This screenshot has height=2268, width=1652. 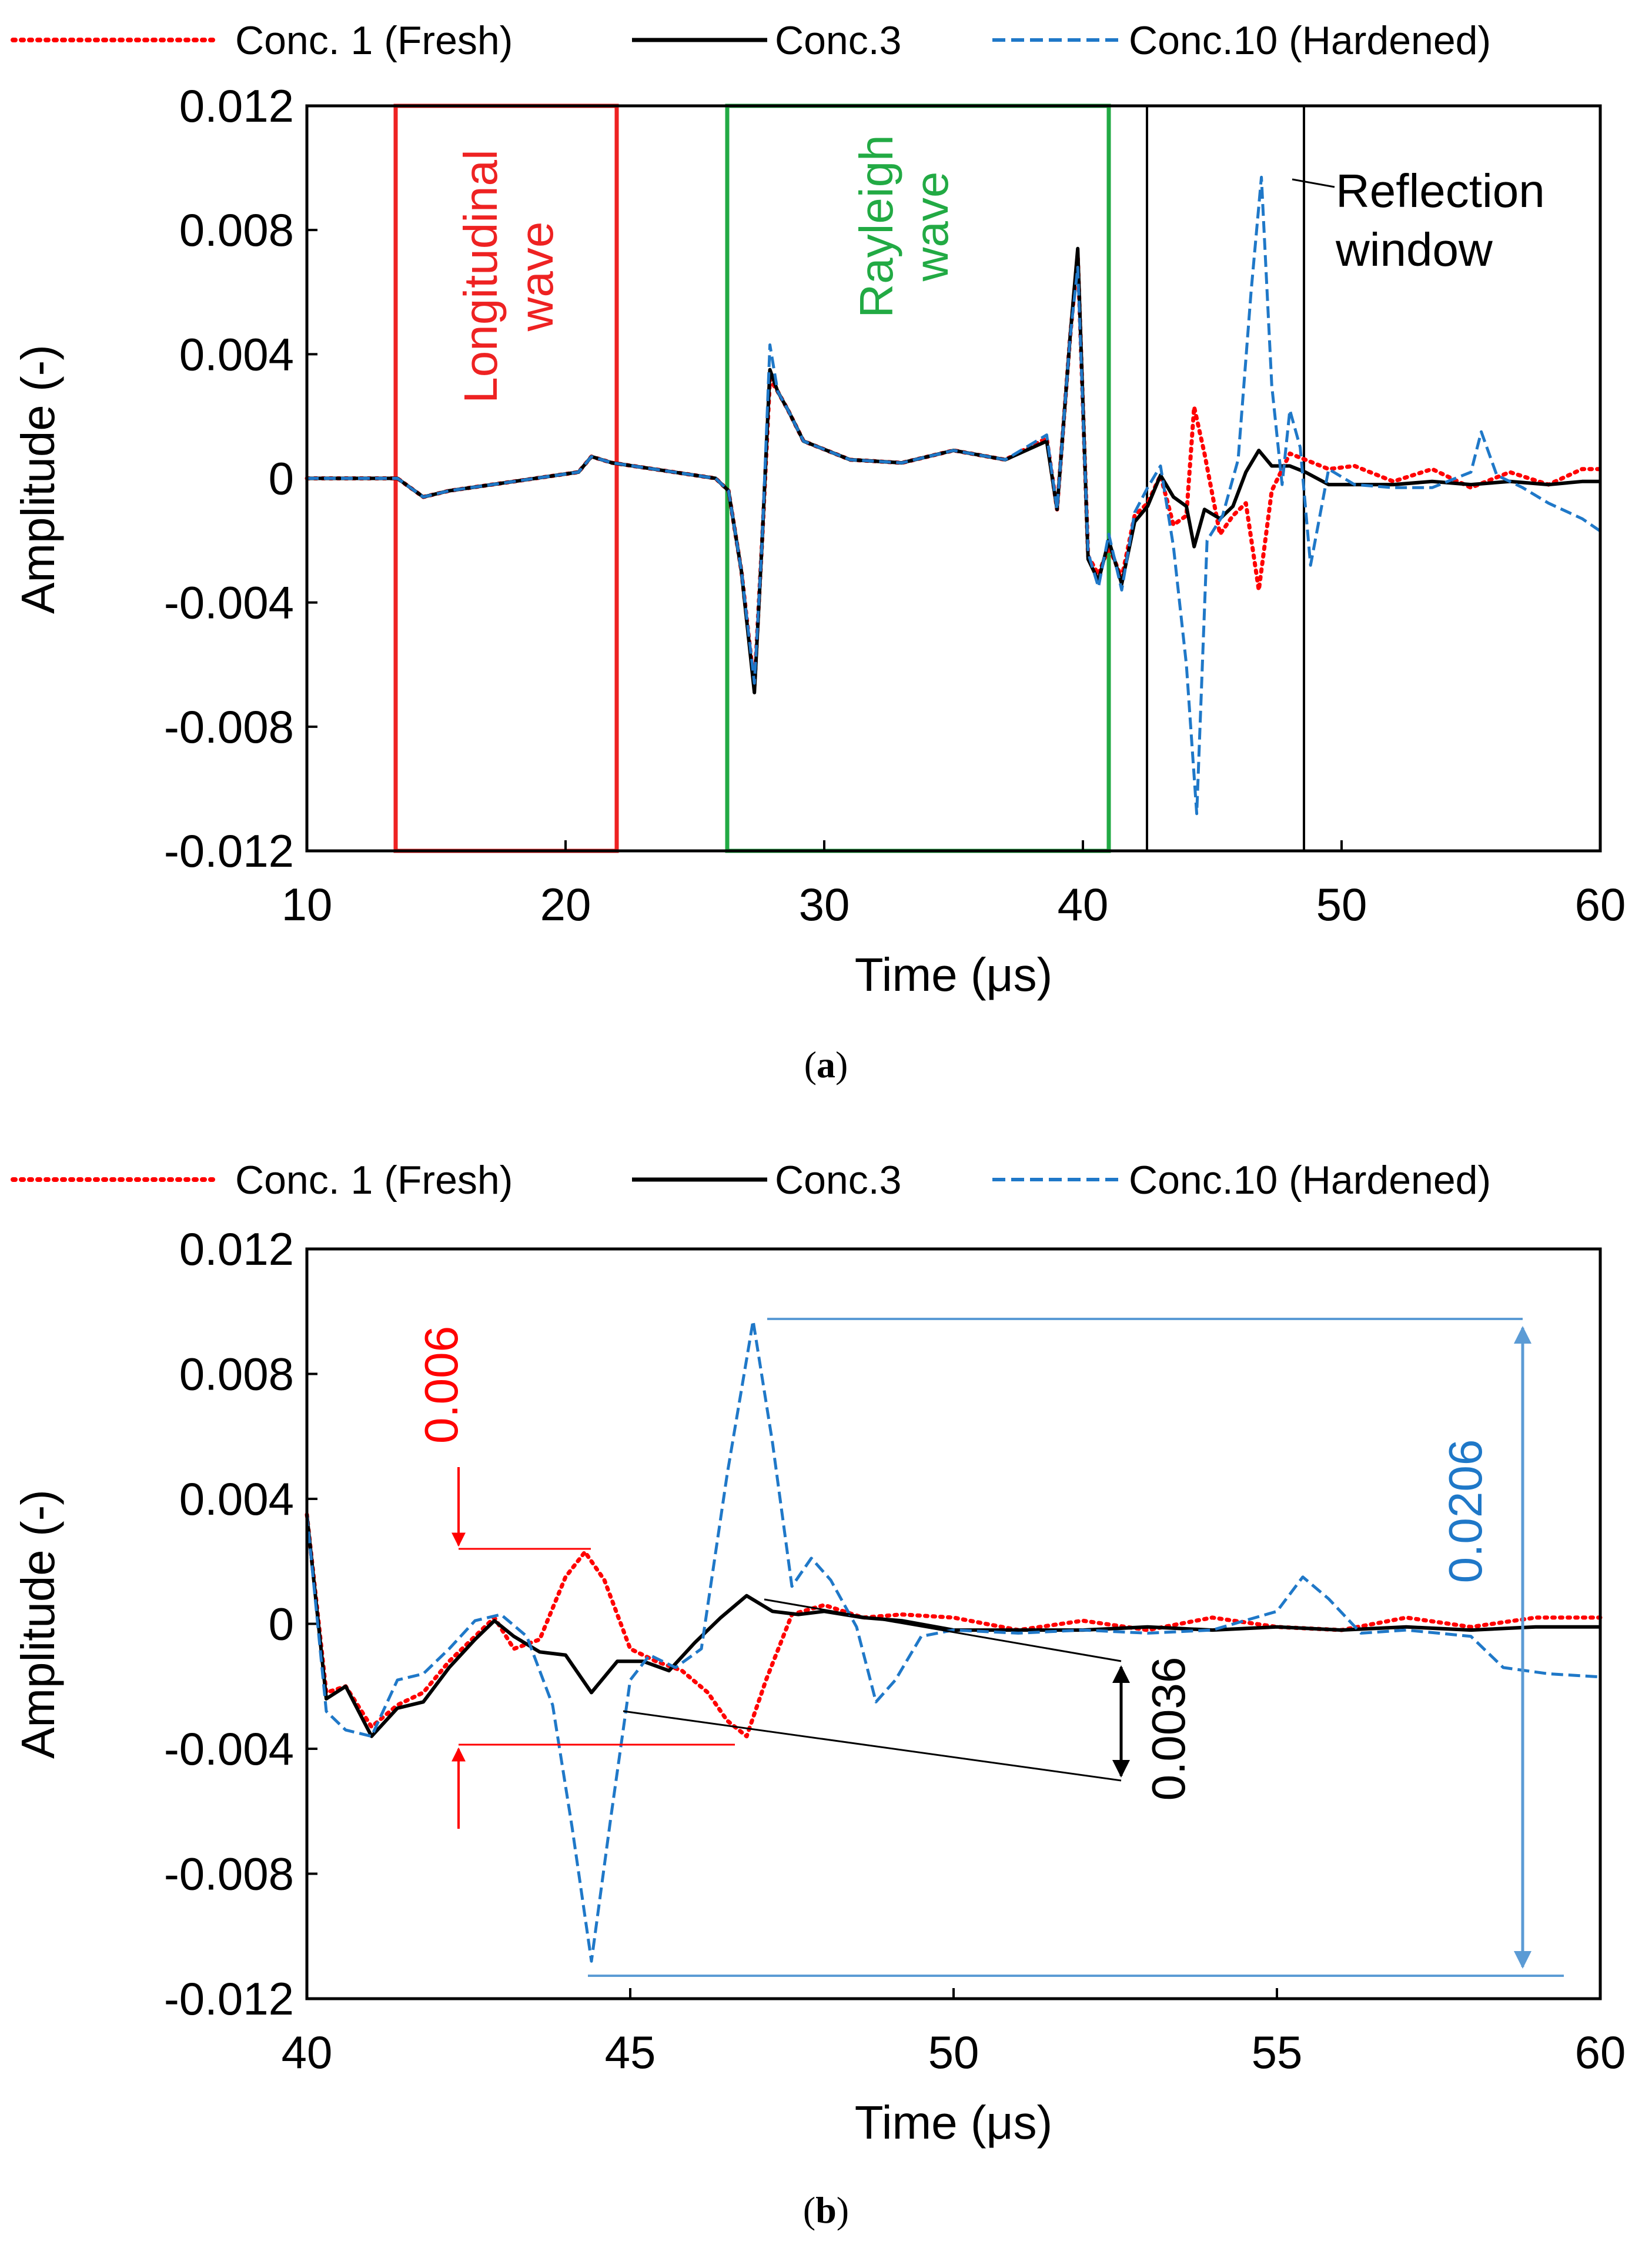 I want to click on x-tick-label-b-4: 60, so click(x=1601, y=2052).